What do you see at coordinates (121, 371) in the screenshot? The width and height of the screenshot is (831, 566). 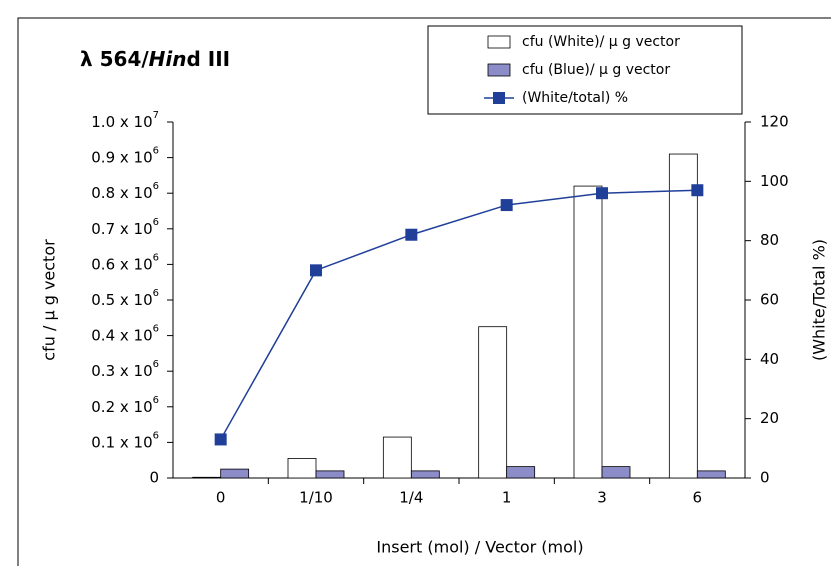 I see `y-tick-label-base: 0.3 x 10` at bounding box center [121, 371].